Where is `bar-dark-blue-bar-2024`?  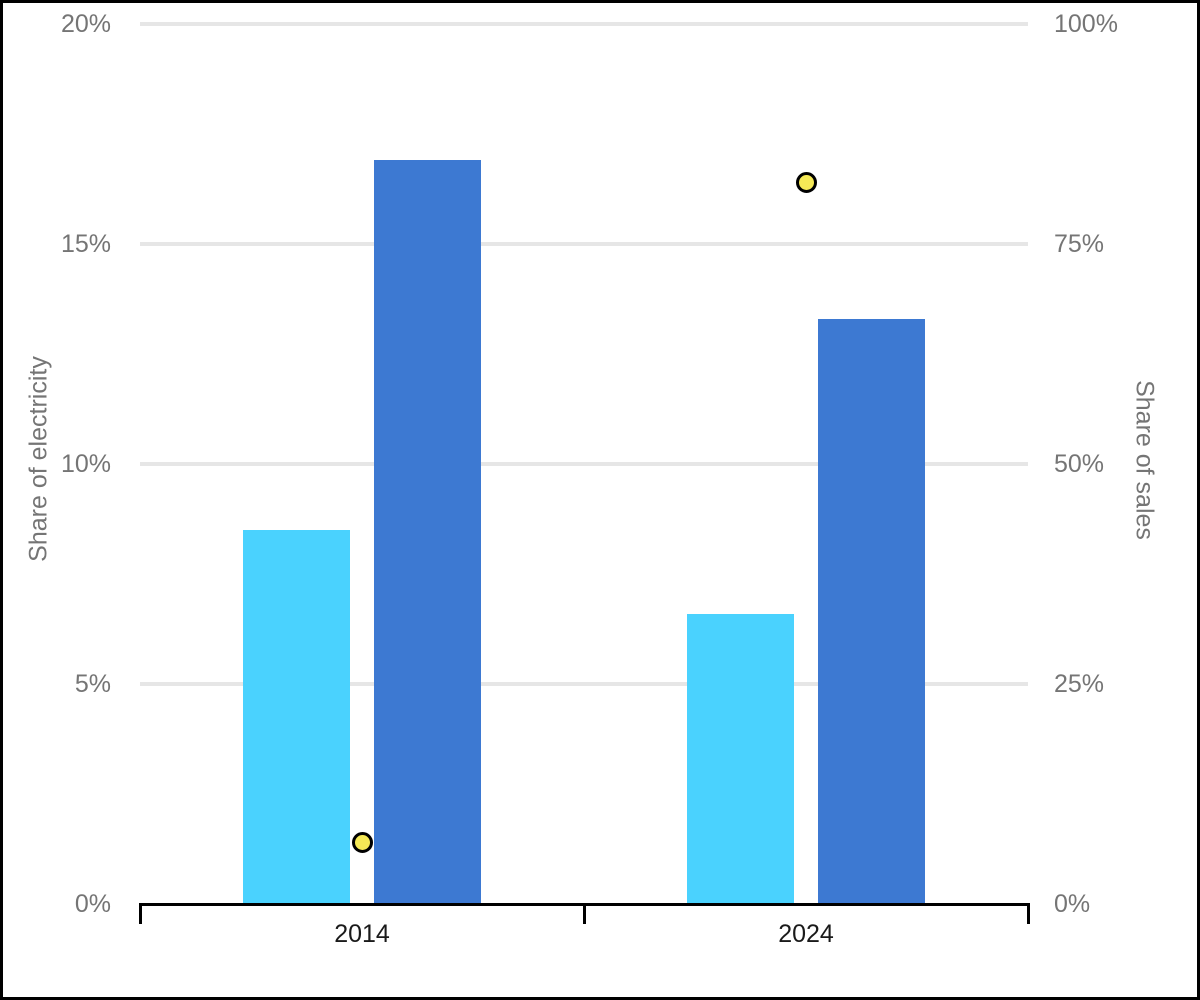
bar-dark-blue-bar-2024 is located at coordinates (871, 611).